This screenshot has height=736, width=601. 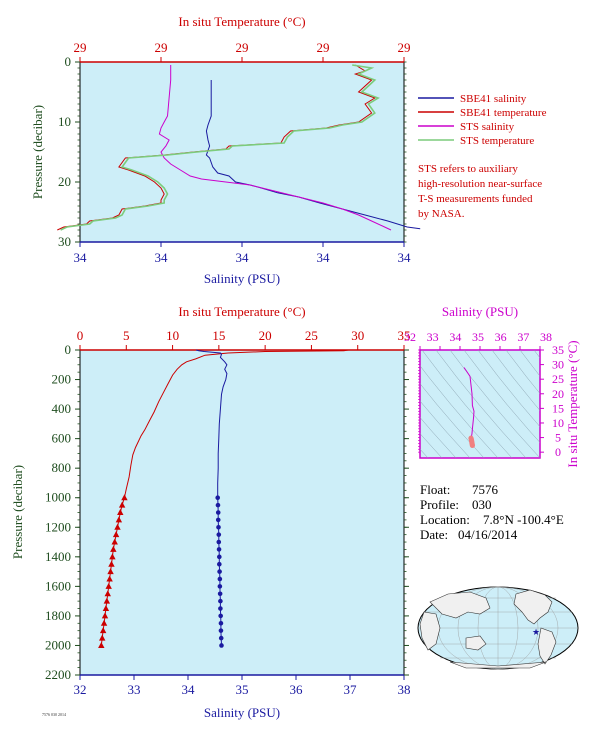 I want to click on main-temp-tick-label: 15, so click(x=218, y=335).